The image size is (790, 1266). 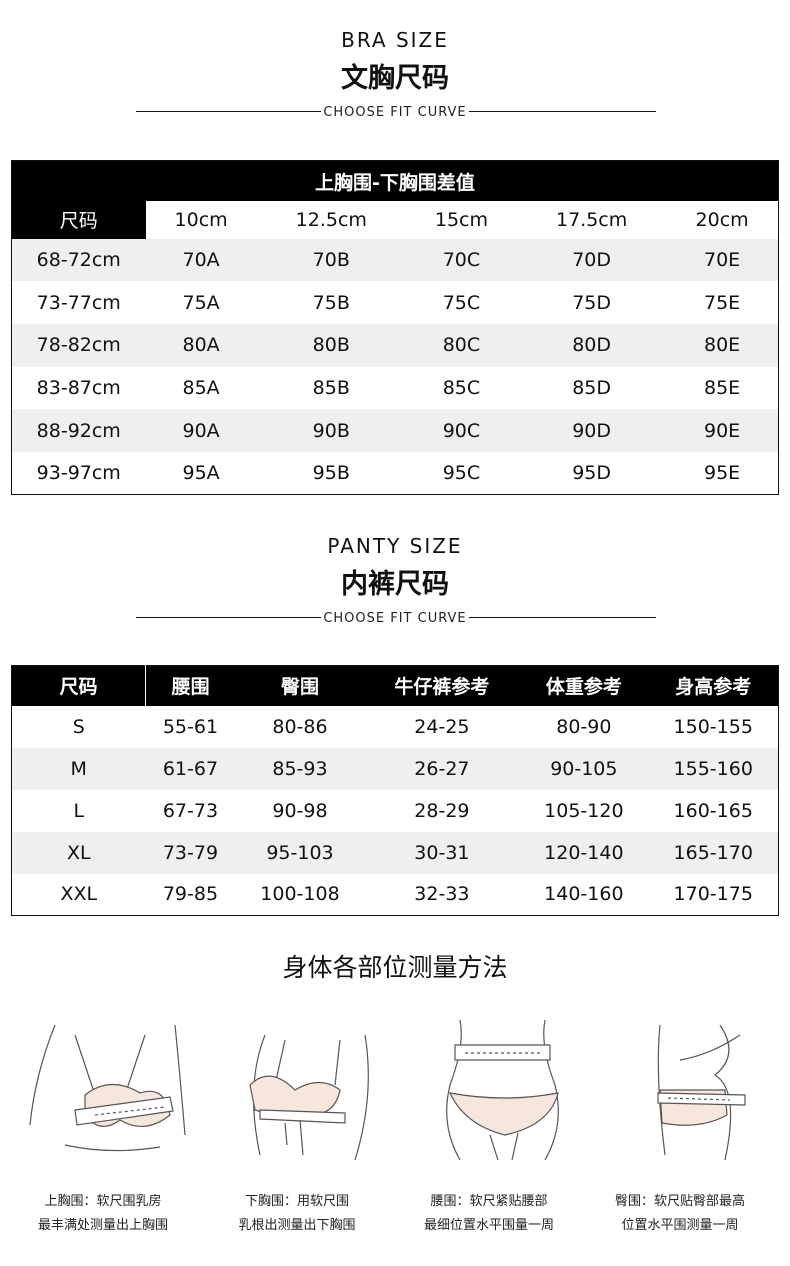 I want to click on table-row: 78-82cm 80A 80B 80C 80D 80E, so click(x=395, y=345).